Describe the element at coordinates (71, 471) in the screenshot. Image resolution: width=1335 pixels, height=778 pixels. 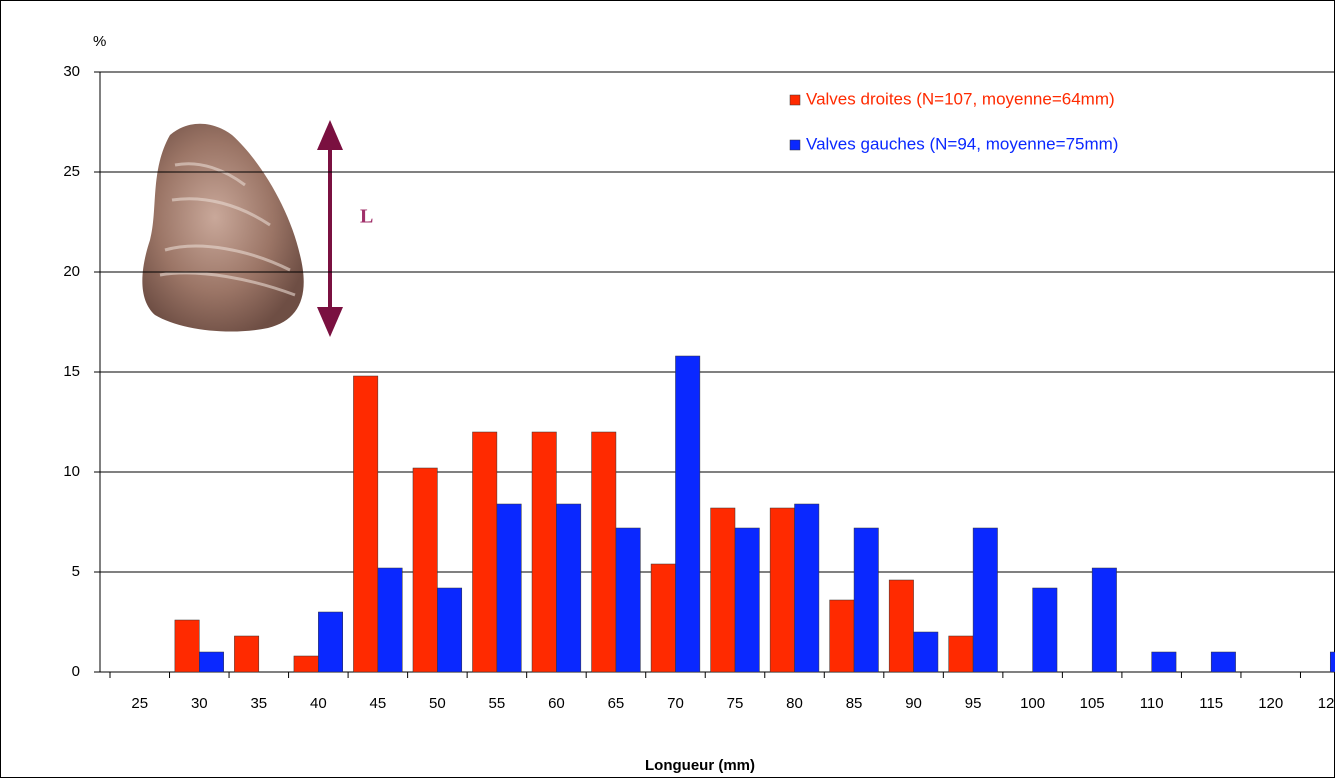
I see `y-tick-label: 10` at that location.